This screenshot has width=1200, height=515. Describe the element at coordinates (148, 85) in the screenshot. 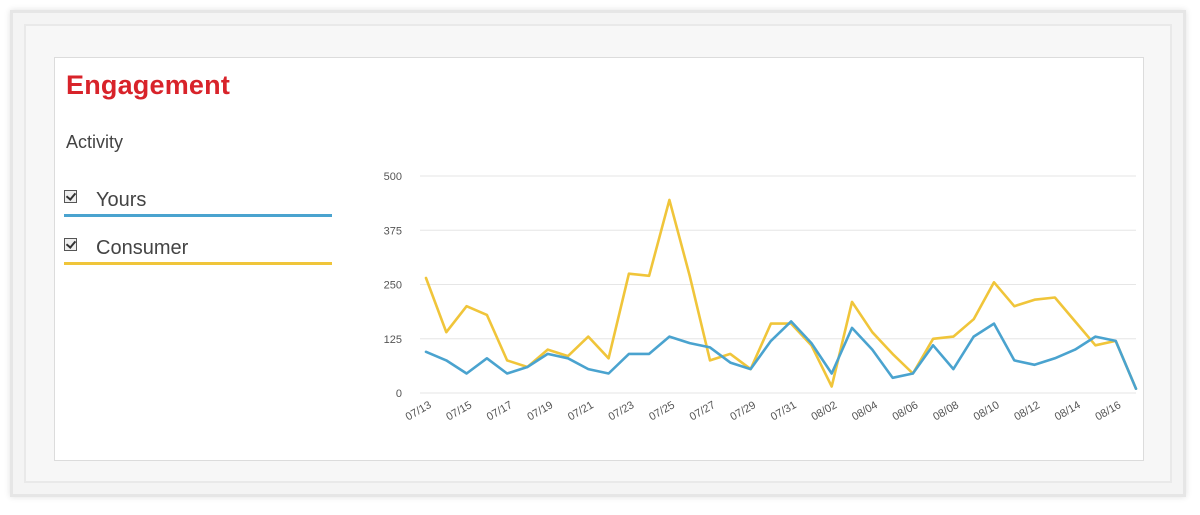

I see `page-title: Engagement` at that location.